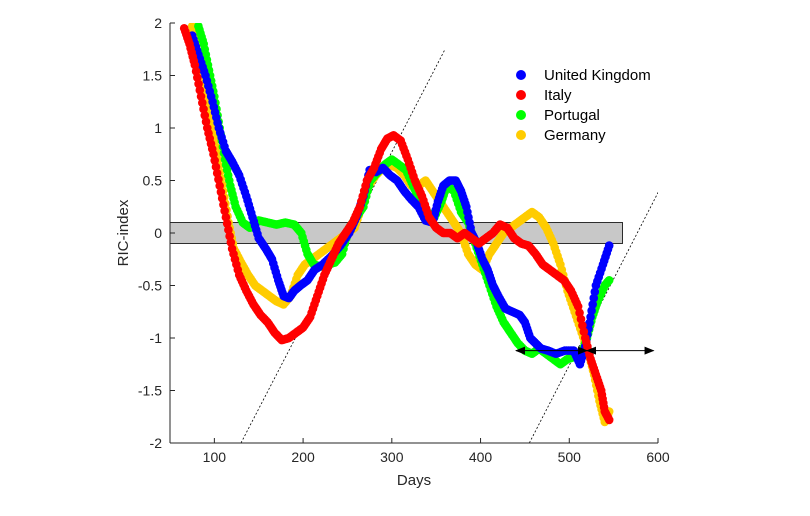 This screenshot has width=810, height=516. Describe the element at coordinates (570, 457) in the screenshot. I see `x-tick-label: 500` at that location.